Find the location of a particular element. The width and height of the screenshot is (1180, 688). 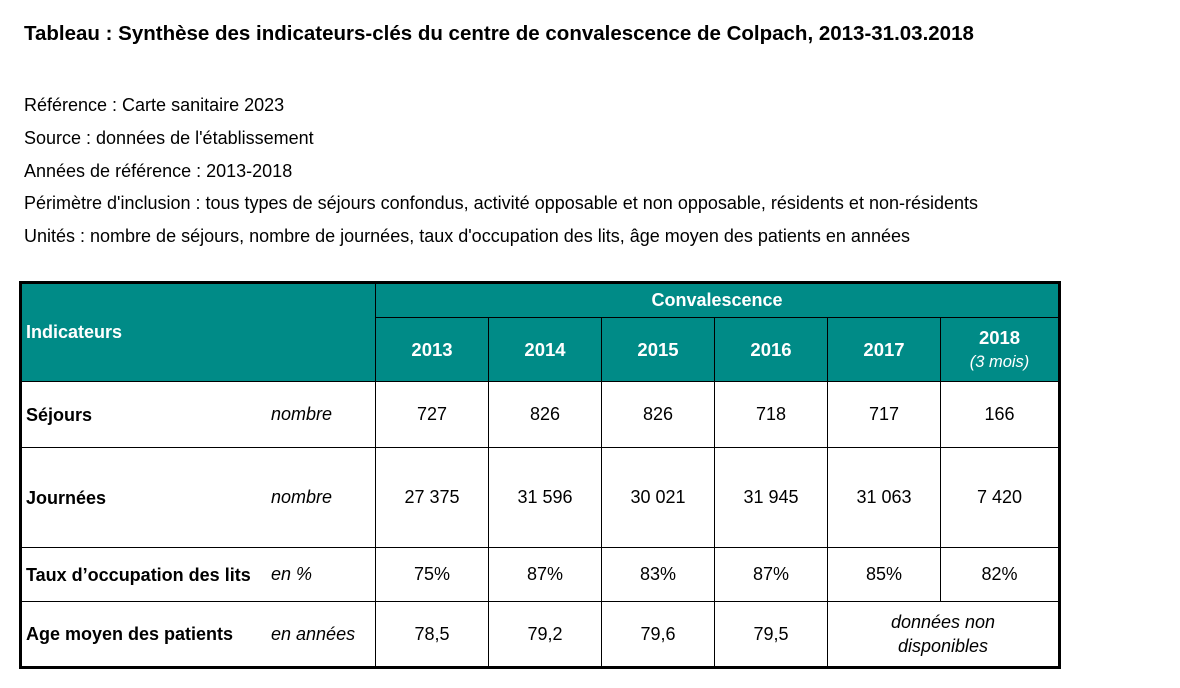

header-year-note: (3 mois) is located at coordinates (999, 362).